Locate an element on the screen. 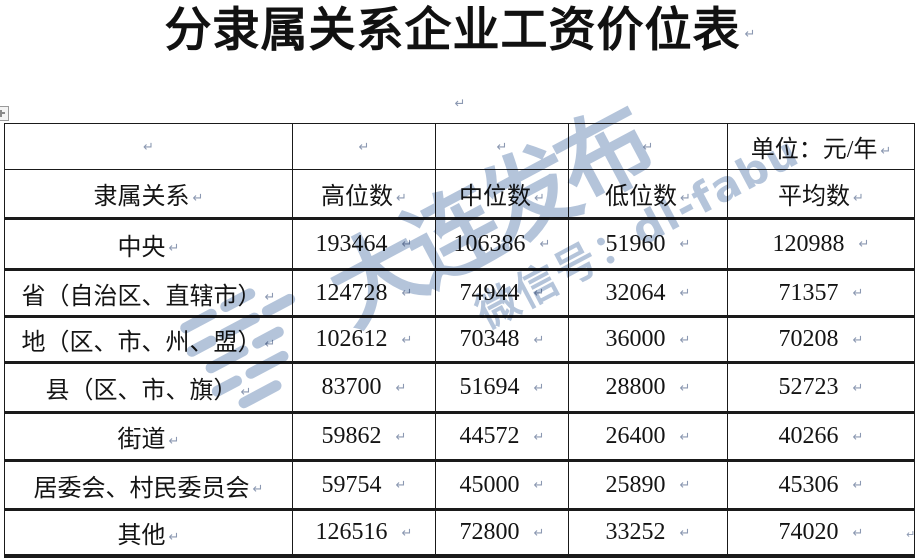 This screenshot has width=920, height=558. high-cell: 59754 ↵ is located at coordinates (364, 485).